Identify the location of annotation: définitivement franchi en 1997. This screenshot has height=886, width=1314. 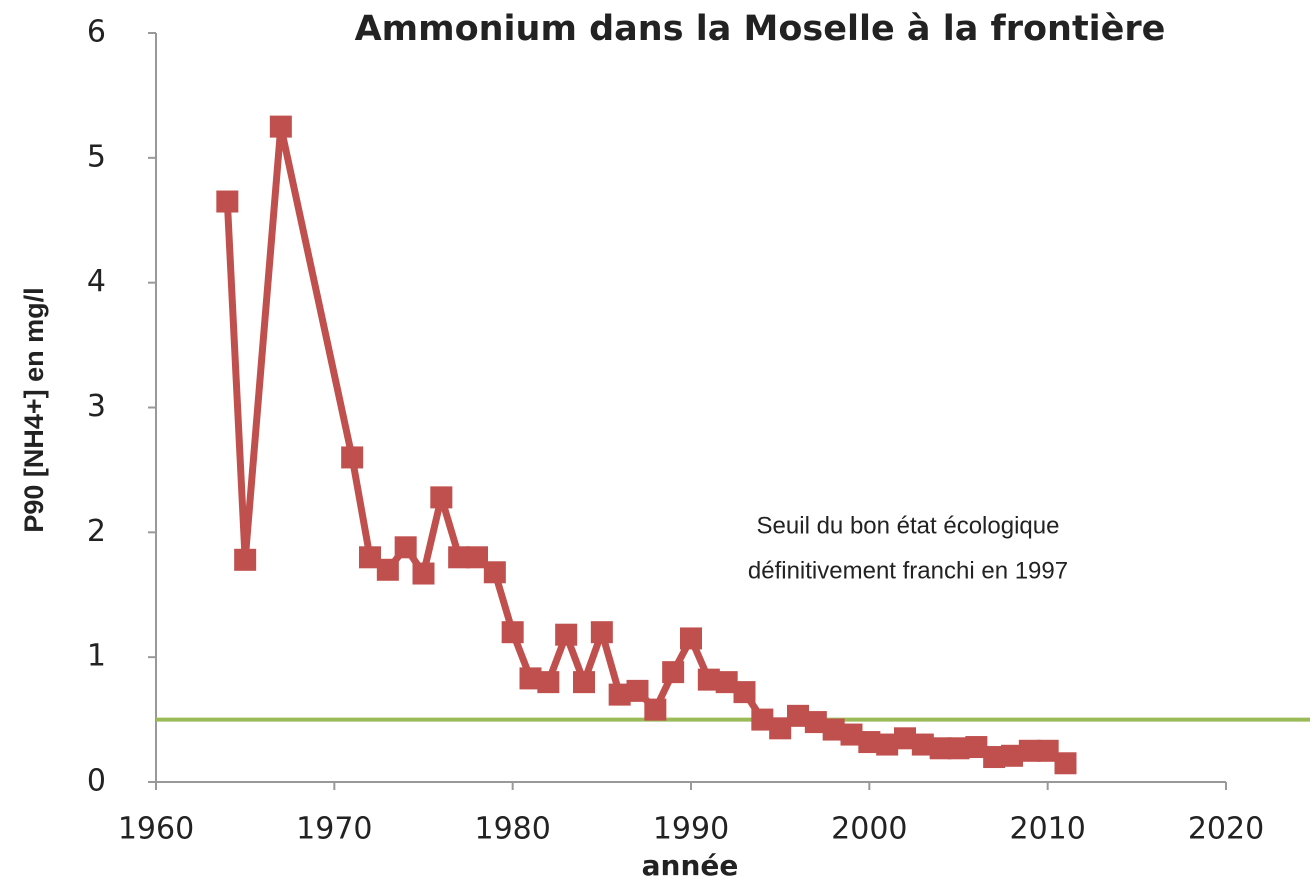
(908, 570).